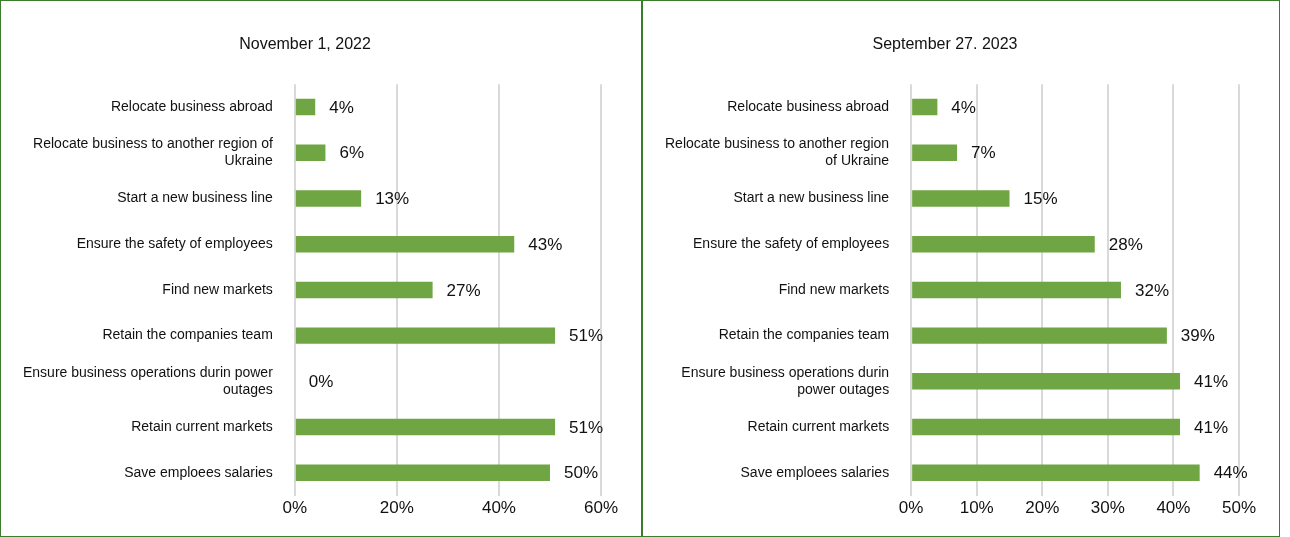 This screenshot has width=1290, height=537. I want to click on data-label: 13%, so click(392, 199).